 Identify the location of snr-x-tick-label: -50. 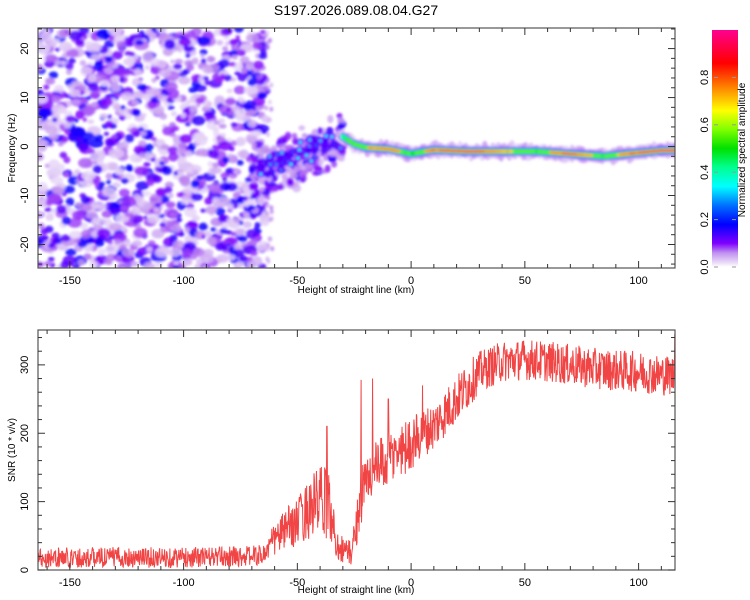
(297, 583).